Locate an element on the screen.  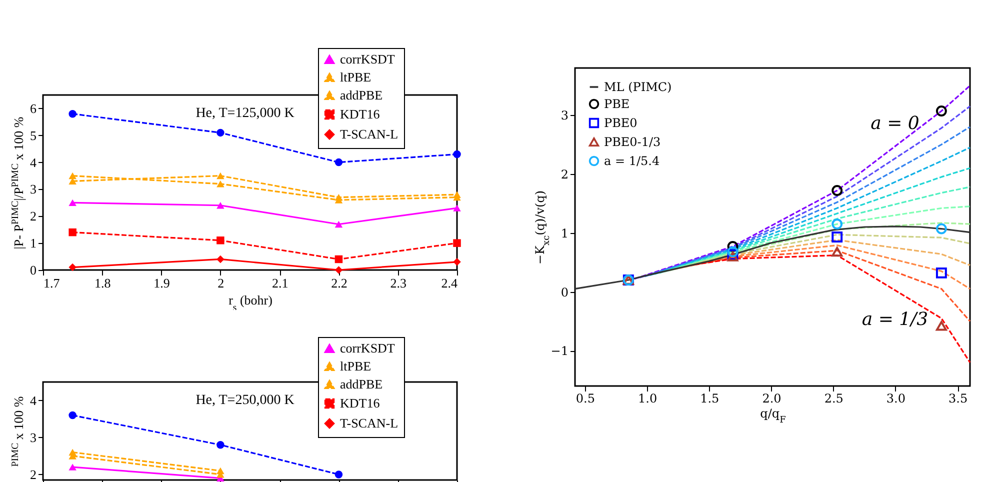
x-tick-label: 1.9 is located at coordinates (162, 283).